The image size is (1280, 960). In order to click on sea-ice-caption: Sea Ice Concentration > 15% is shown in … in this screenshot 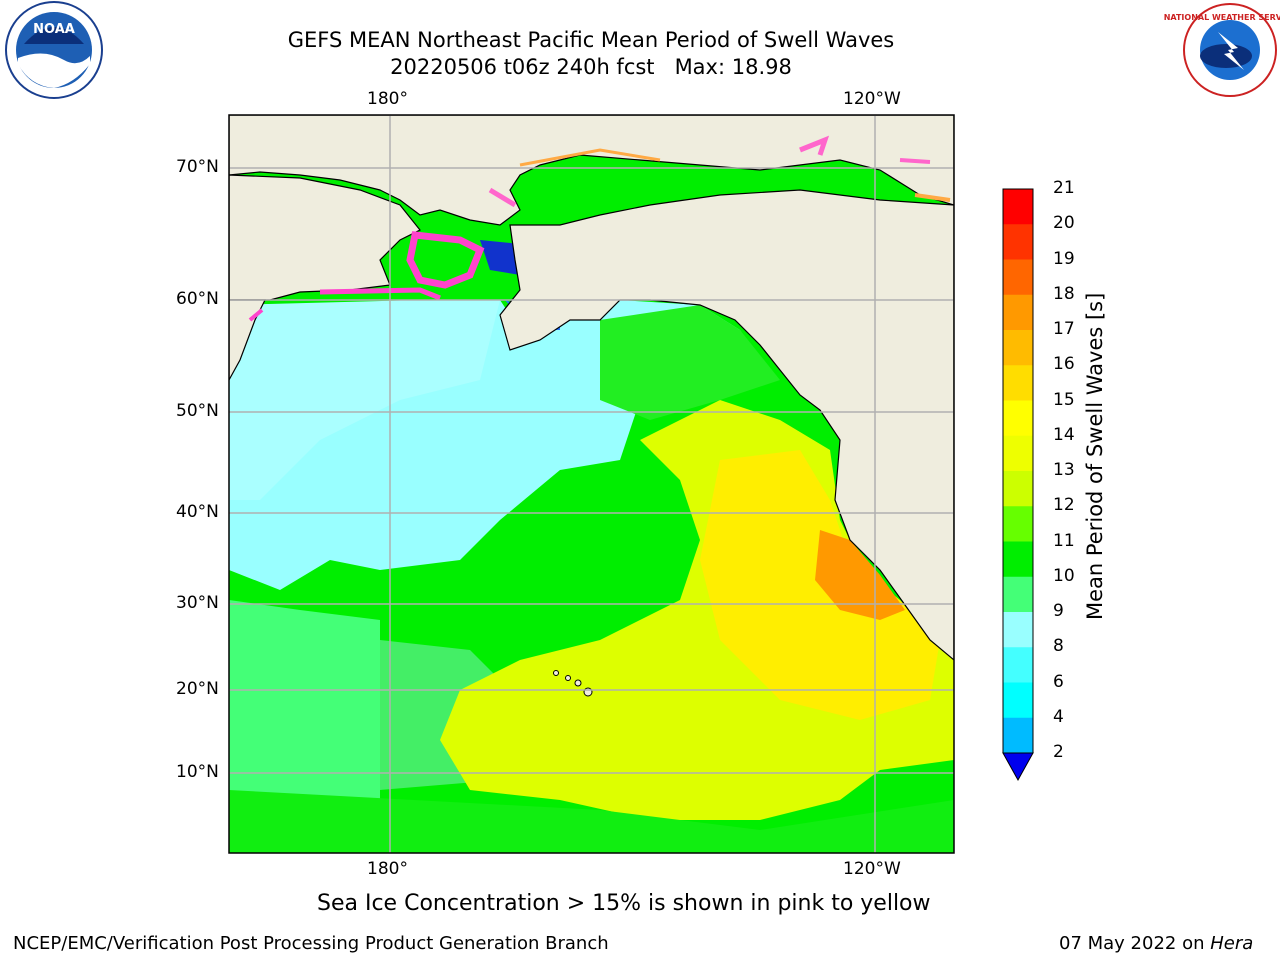, I will do `click(624, 903)`.